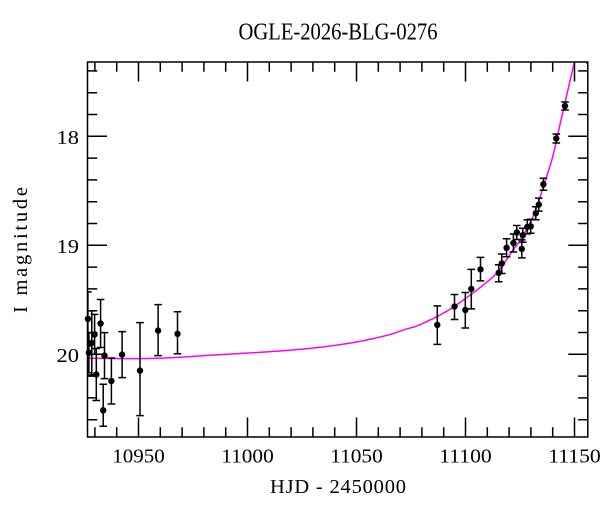 This screenshot has height=512, width=600. I want to click on svg-text: 11050, so click(356, 457).